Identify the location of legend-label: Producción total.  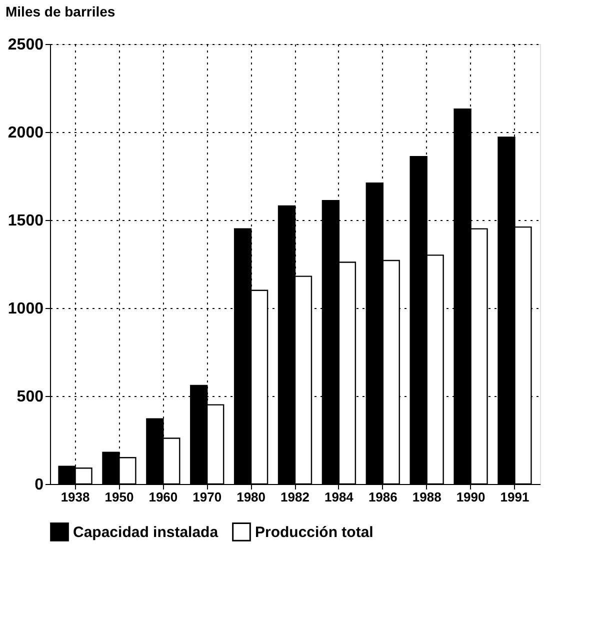
(314, 532).